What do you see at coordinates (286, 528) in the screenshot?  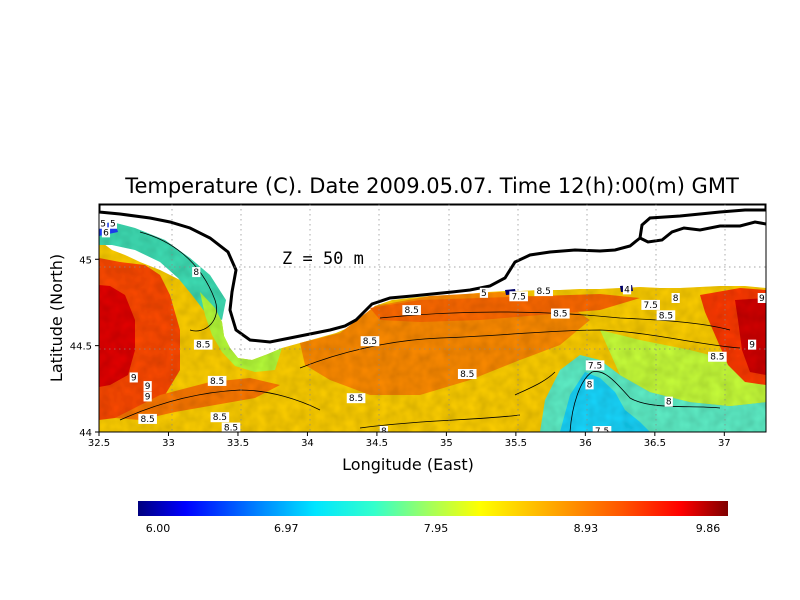 I see `colorbar-tick-label: 6.97` at bounding box center [286, 528].